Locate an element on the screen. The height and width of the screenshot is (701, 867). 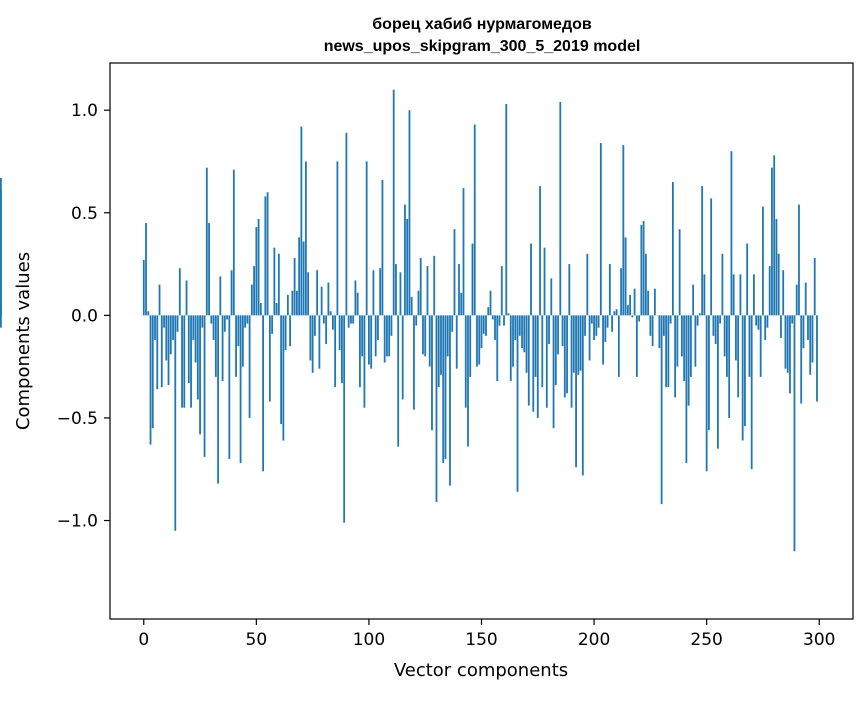
x-tick-label: 200 is located at coordinates (594, 640).